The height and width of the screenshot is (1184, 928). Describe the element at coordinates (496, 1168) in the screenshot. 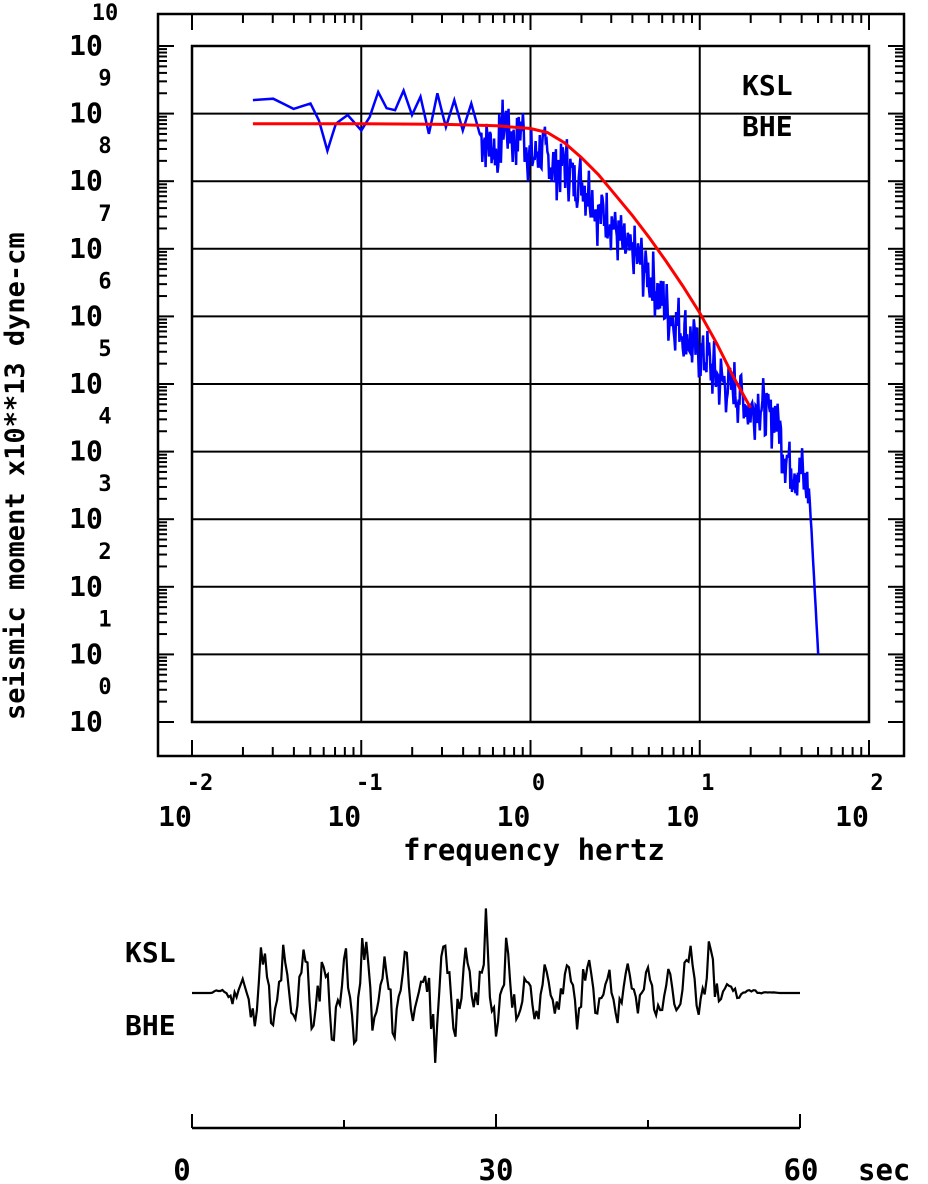

I see `time-tick-30: 30` at that location.